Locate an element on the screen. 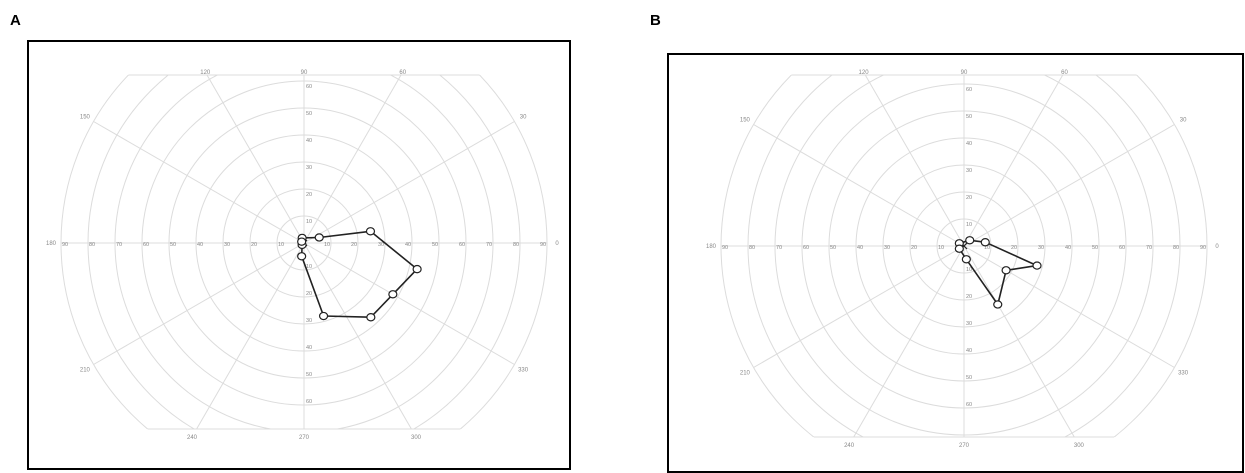 This screenshot has height=473, width=1245. angle-label-0: 0 is located at coordinates (1217, 247).